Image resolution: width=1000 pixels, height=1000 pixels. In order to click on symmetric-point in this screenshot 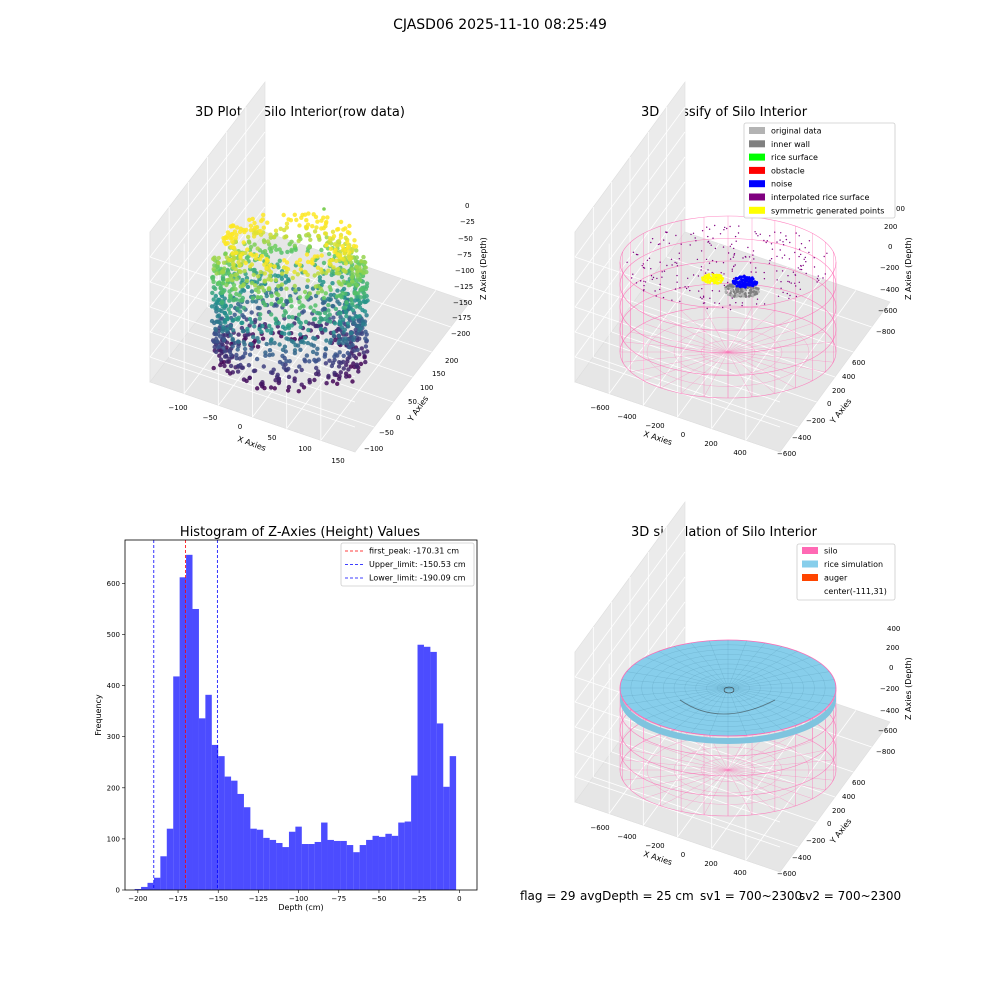, I will do `click(716, 279)`.